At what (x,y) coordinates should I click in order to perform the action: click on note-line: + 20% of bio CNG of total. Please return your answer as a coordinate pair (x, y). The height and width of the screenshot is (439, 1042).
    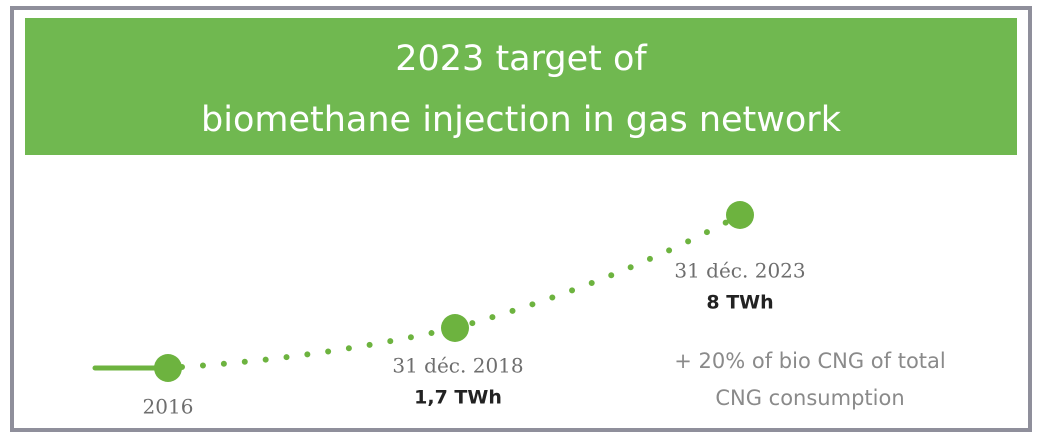
    Looking at the image, I should click on (809, 361).